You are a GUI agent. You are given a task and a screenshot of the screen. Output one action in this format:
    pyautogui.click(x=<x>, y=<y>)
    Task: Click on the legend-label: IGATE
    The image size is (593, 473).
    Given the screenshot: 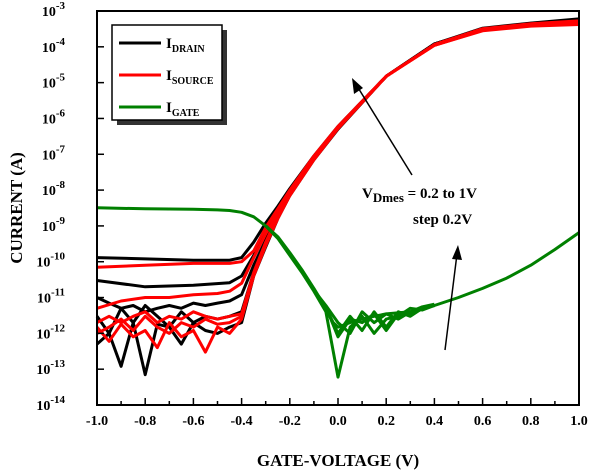 What is the action you would take?
    pyautogui.click(x=183, y=109)
    